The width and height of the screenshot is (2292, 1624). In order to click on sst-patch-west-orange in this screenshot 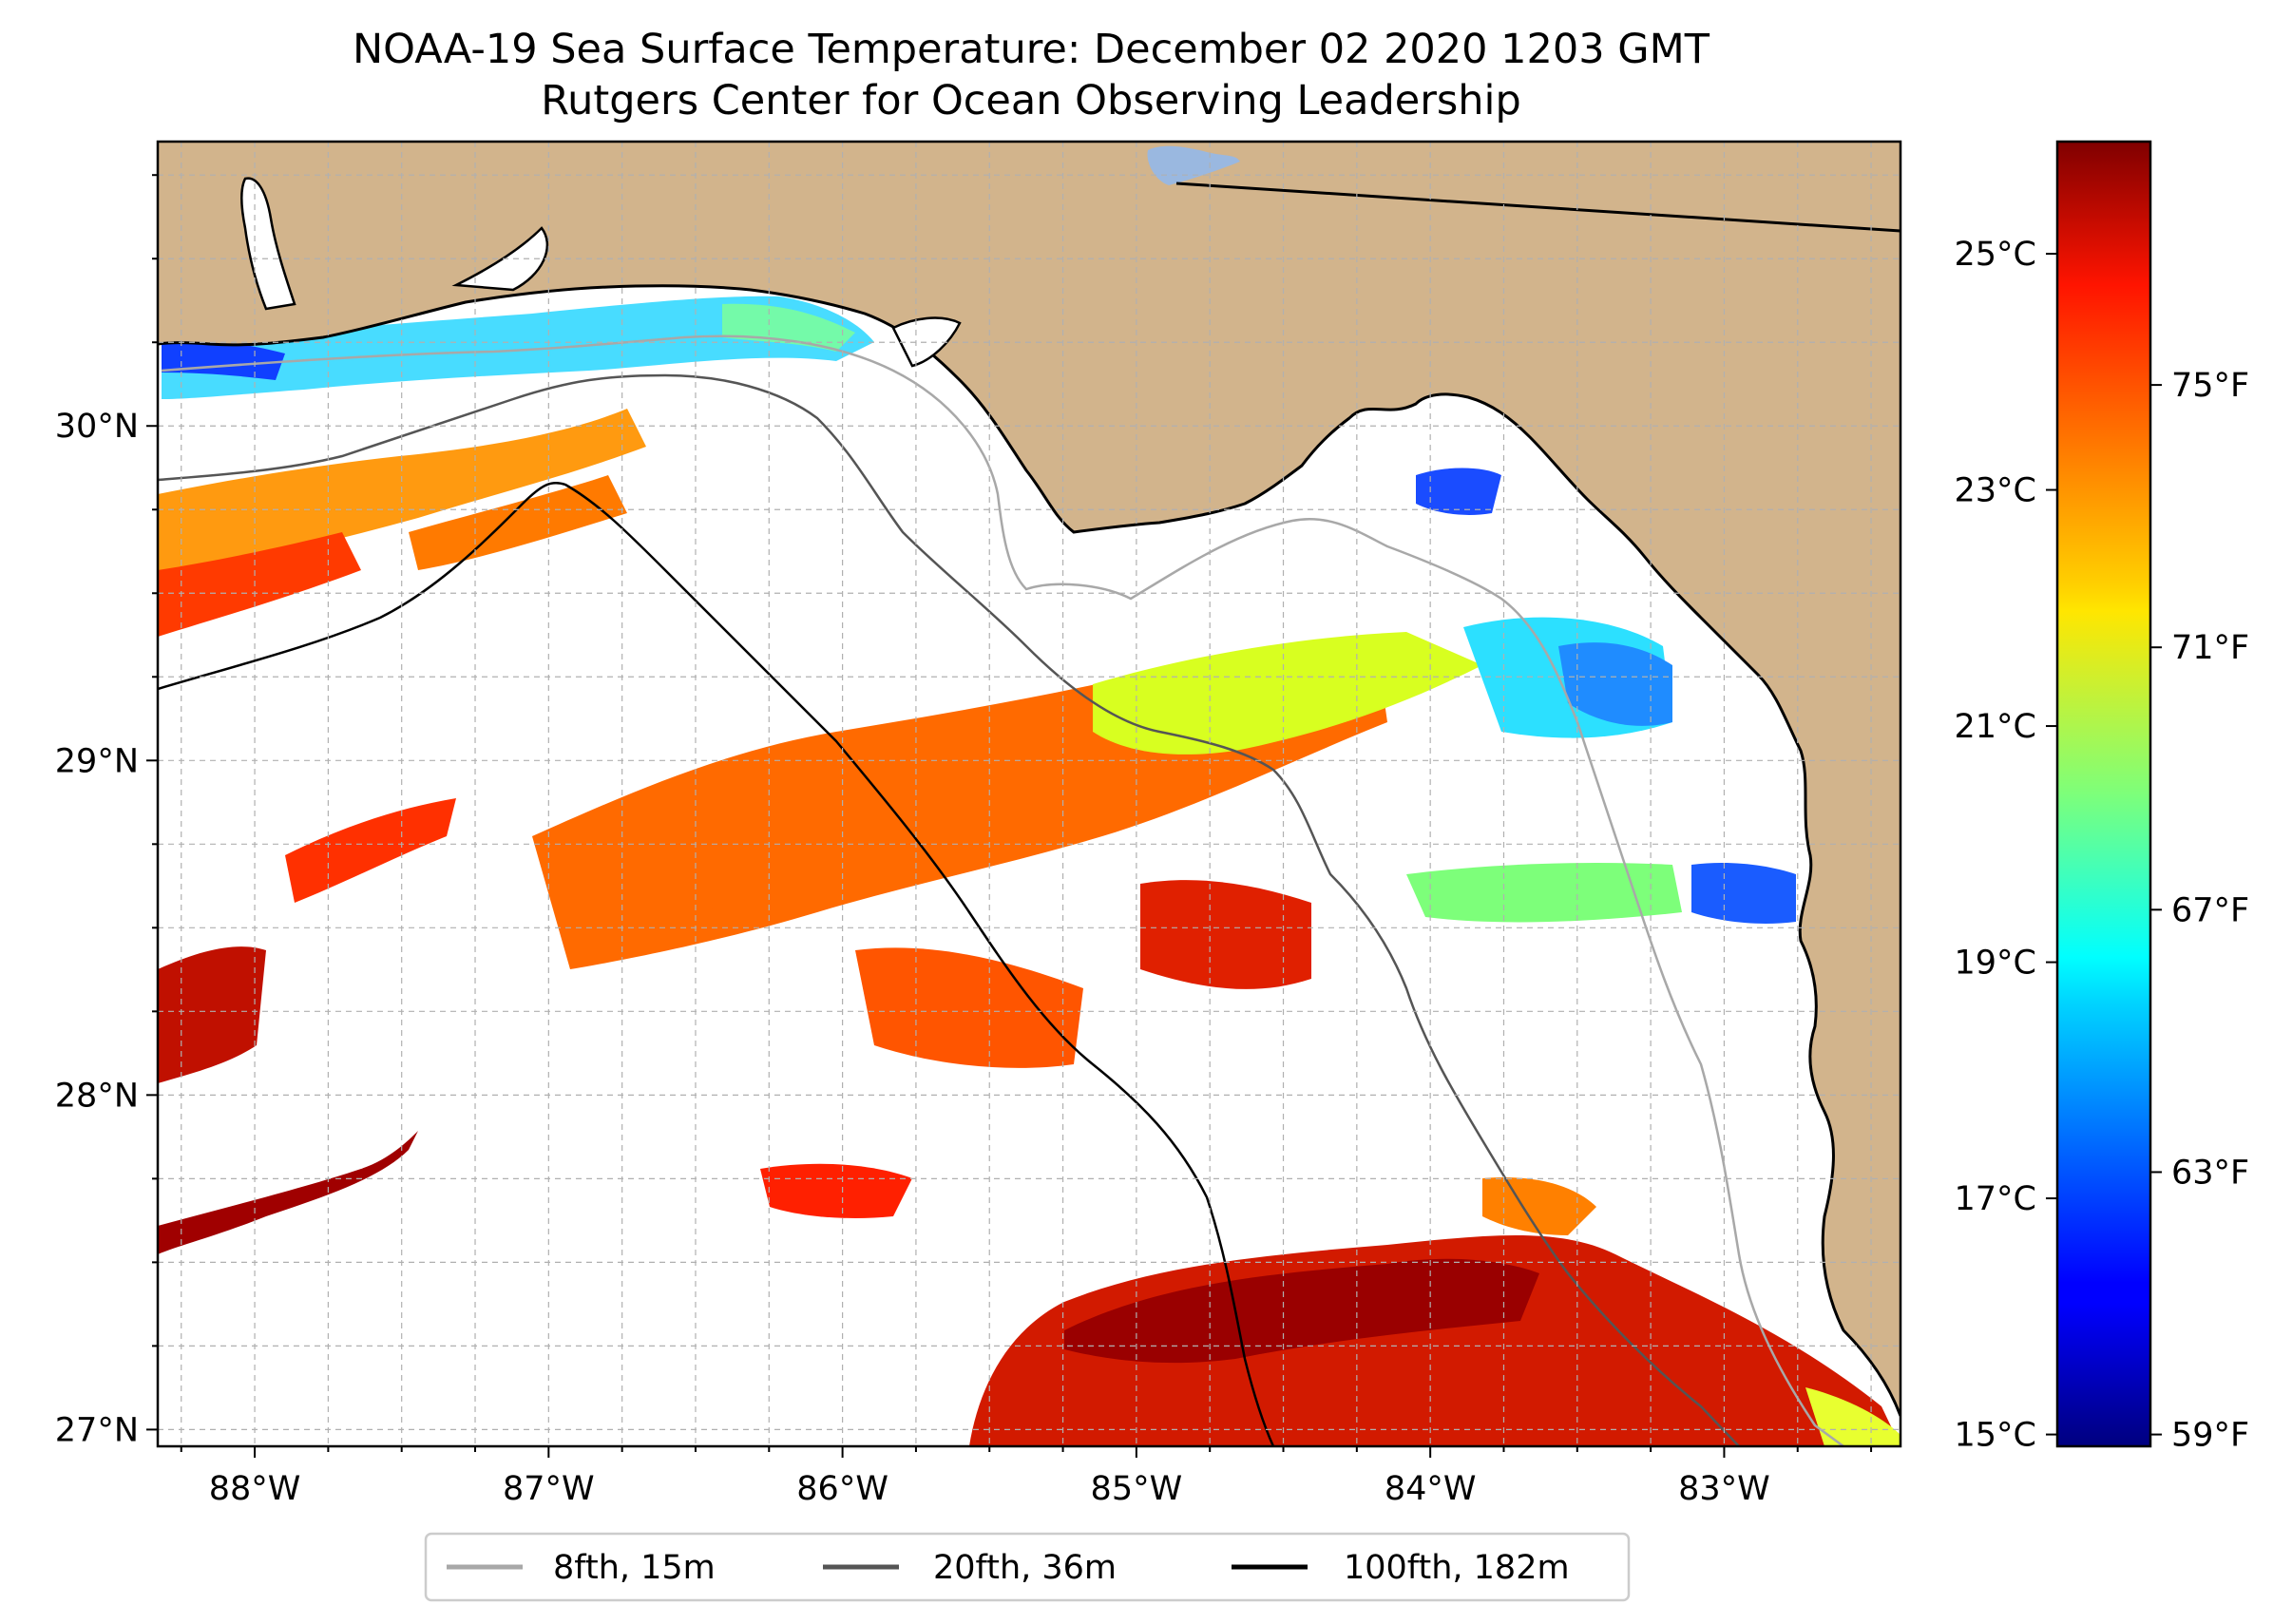, I will do `click(402, 494)`.